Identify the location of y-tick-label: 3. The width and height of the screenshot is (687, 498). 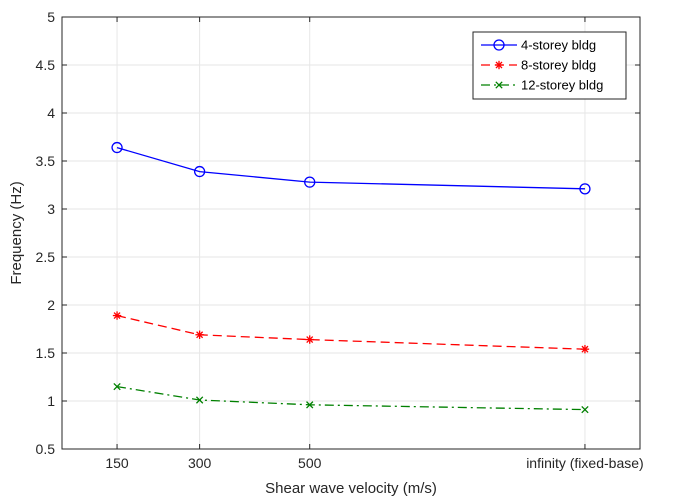
(51, 209).